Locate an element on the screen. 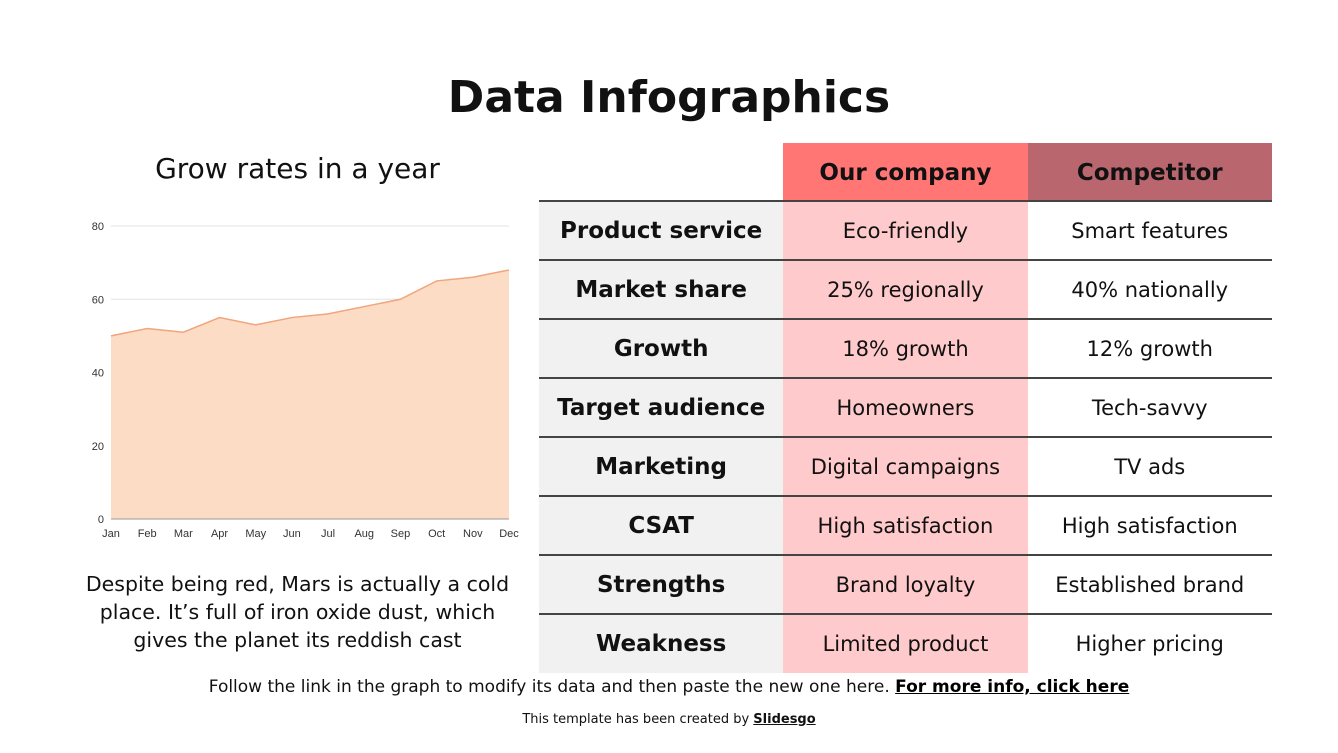 The height and width of the screenshot is (753, 1338). our-company-cell: Limited product is located at coordinates (905, 644).